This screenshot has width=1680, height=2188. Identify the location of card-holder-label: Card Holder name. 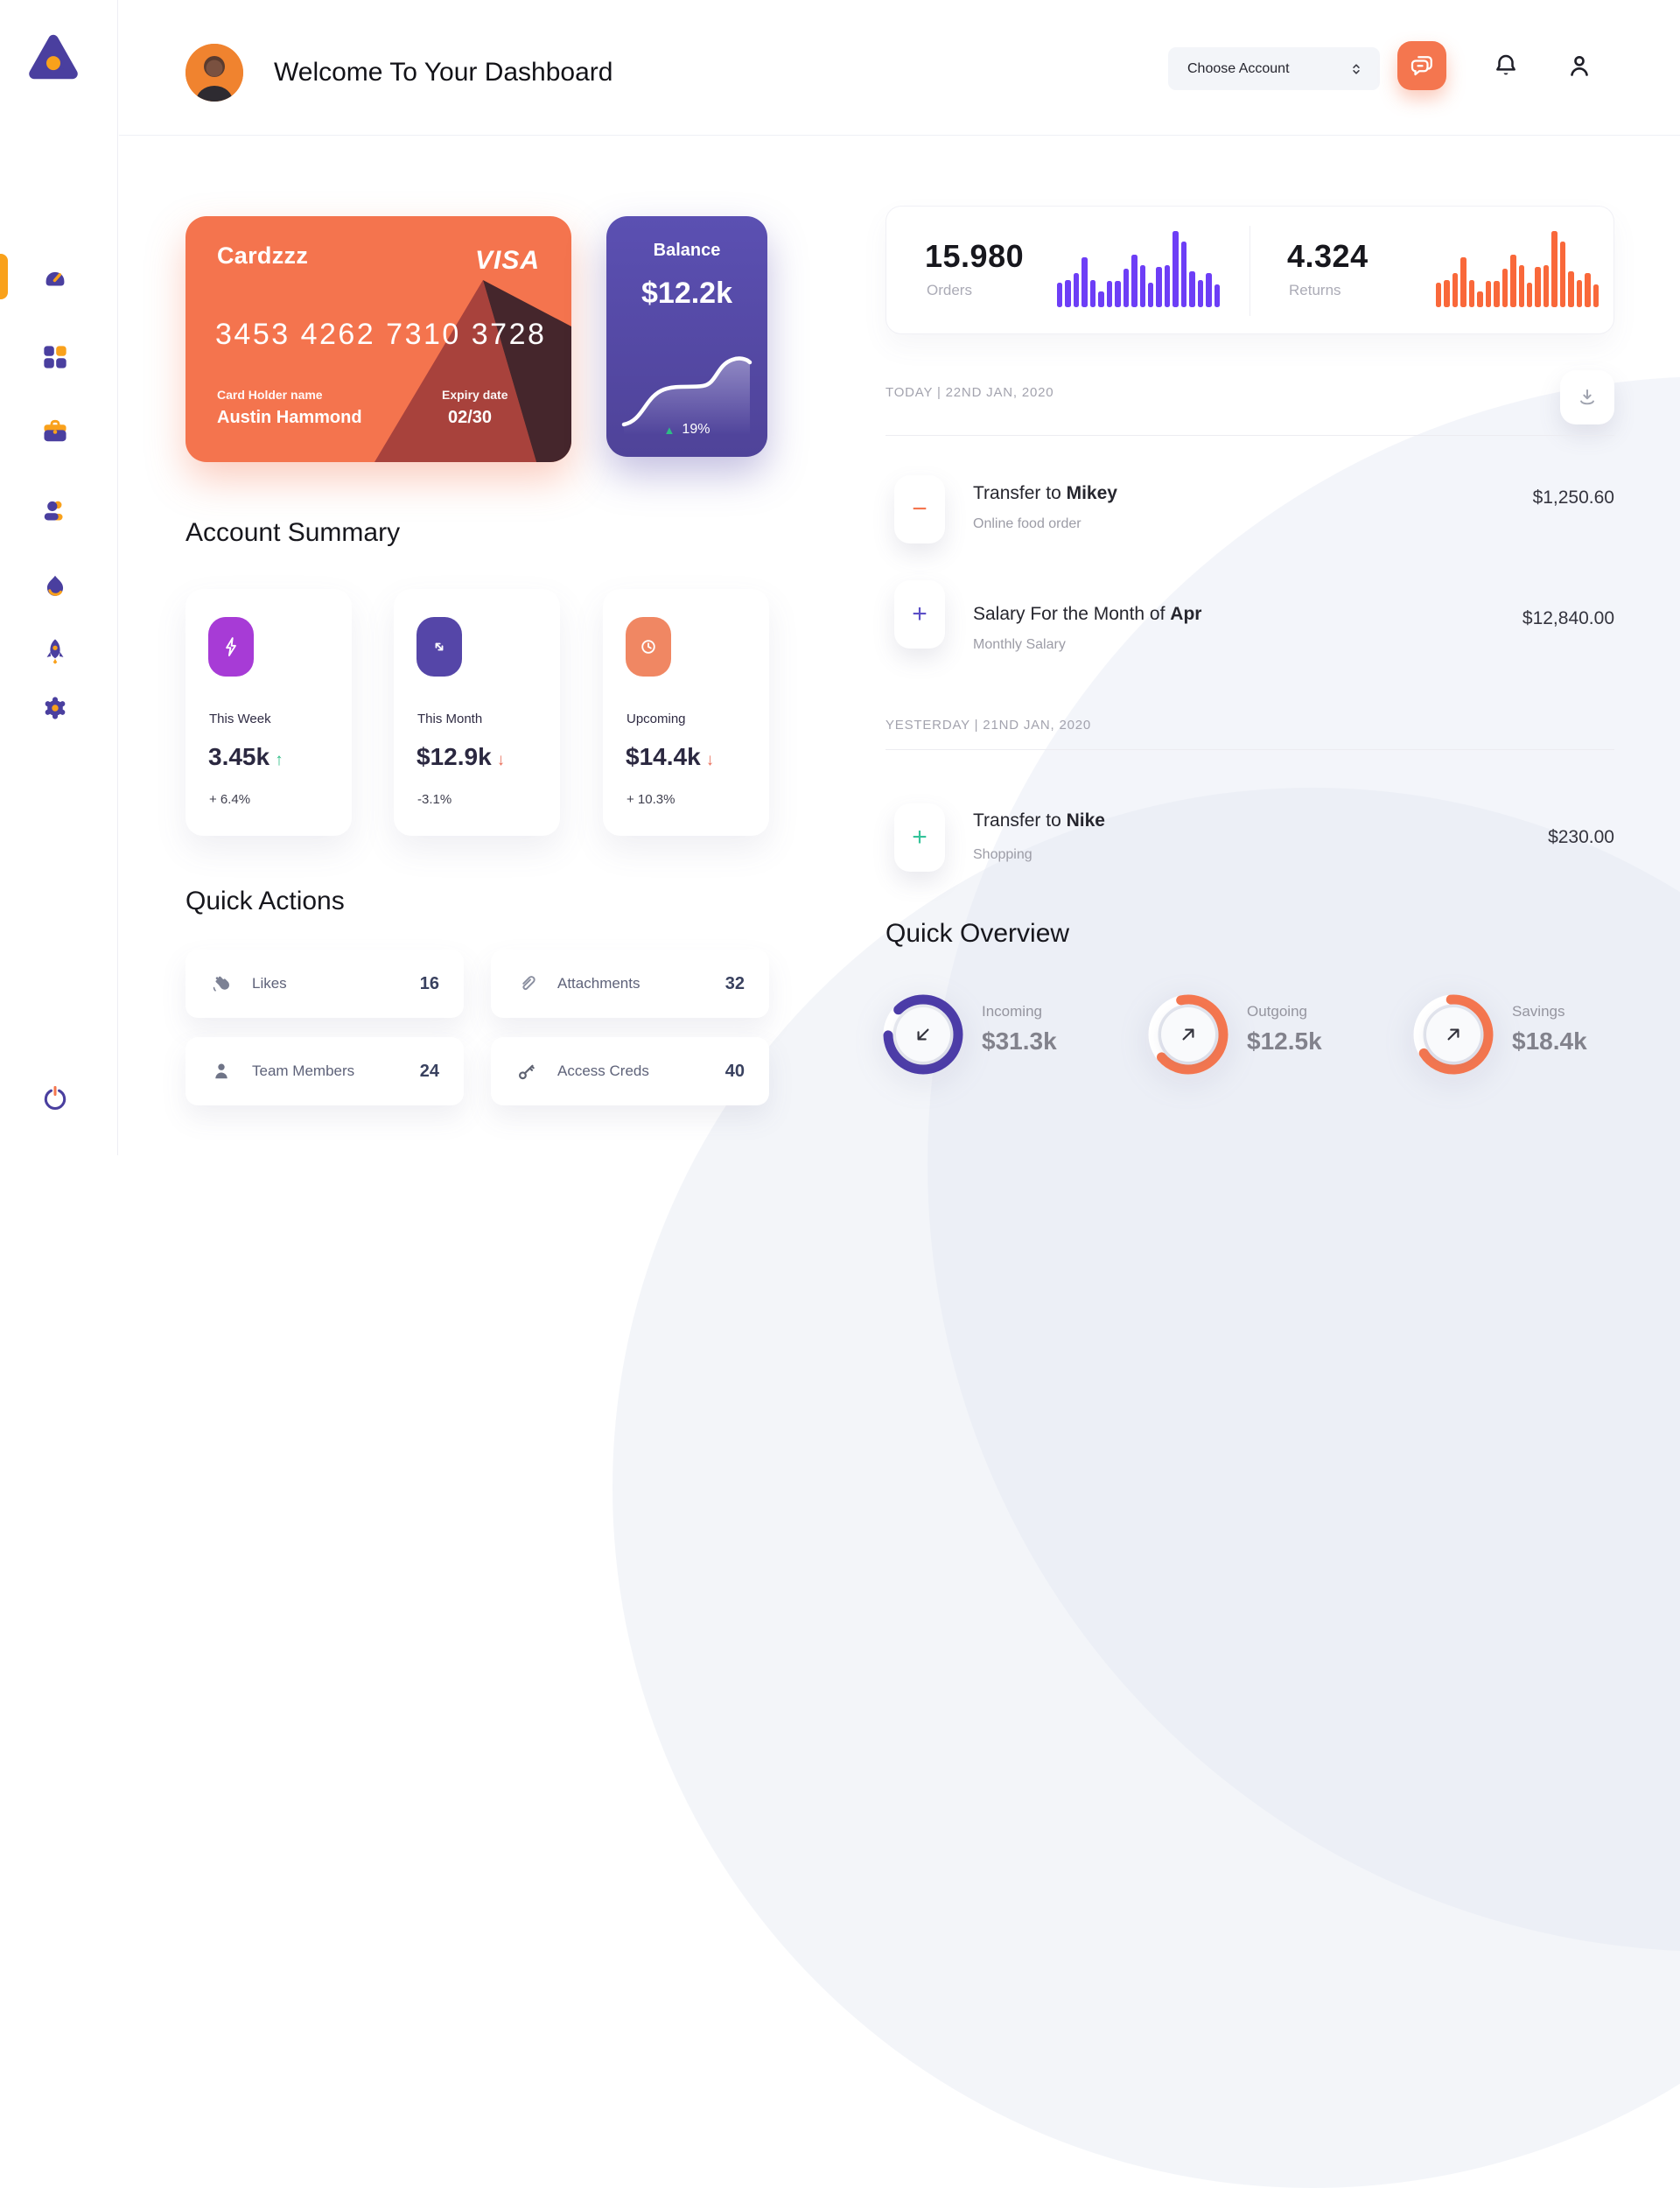
(270, 395).